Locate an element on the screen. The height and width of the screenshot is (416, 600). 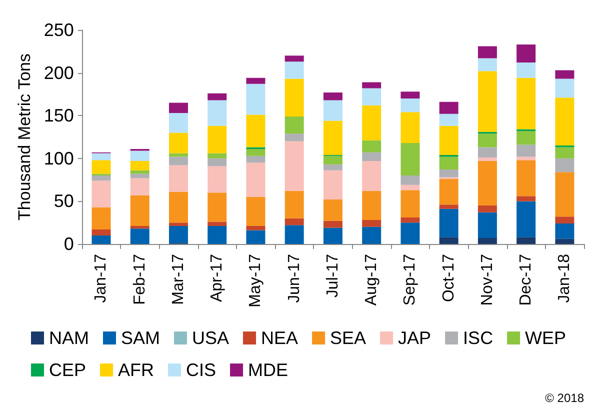
y-axis-title: Thousand Metric Tons is located at coordinates (24, 137).